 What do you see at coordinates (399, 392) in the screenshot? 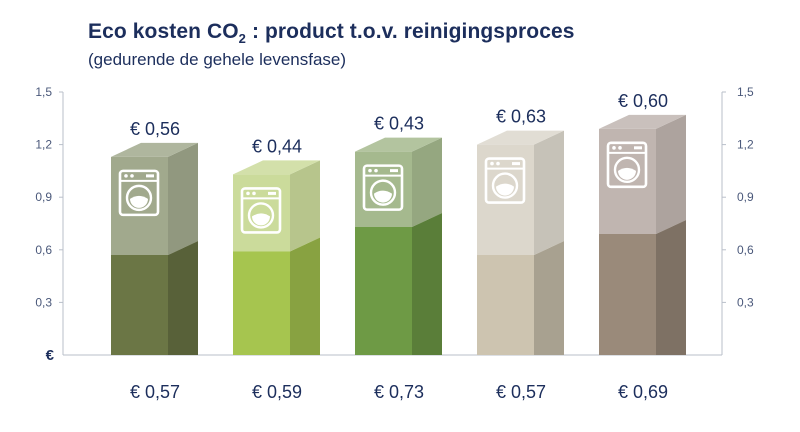
I see `value-label-bottom: € 0,73` at bounding box center [399, 392].